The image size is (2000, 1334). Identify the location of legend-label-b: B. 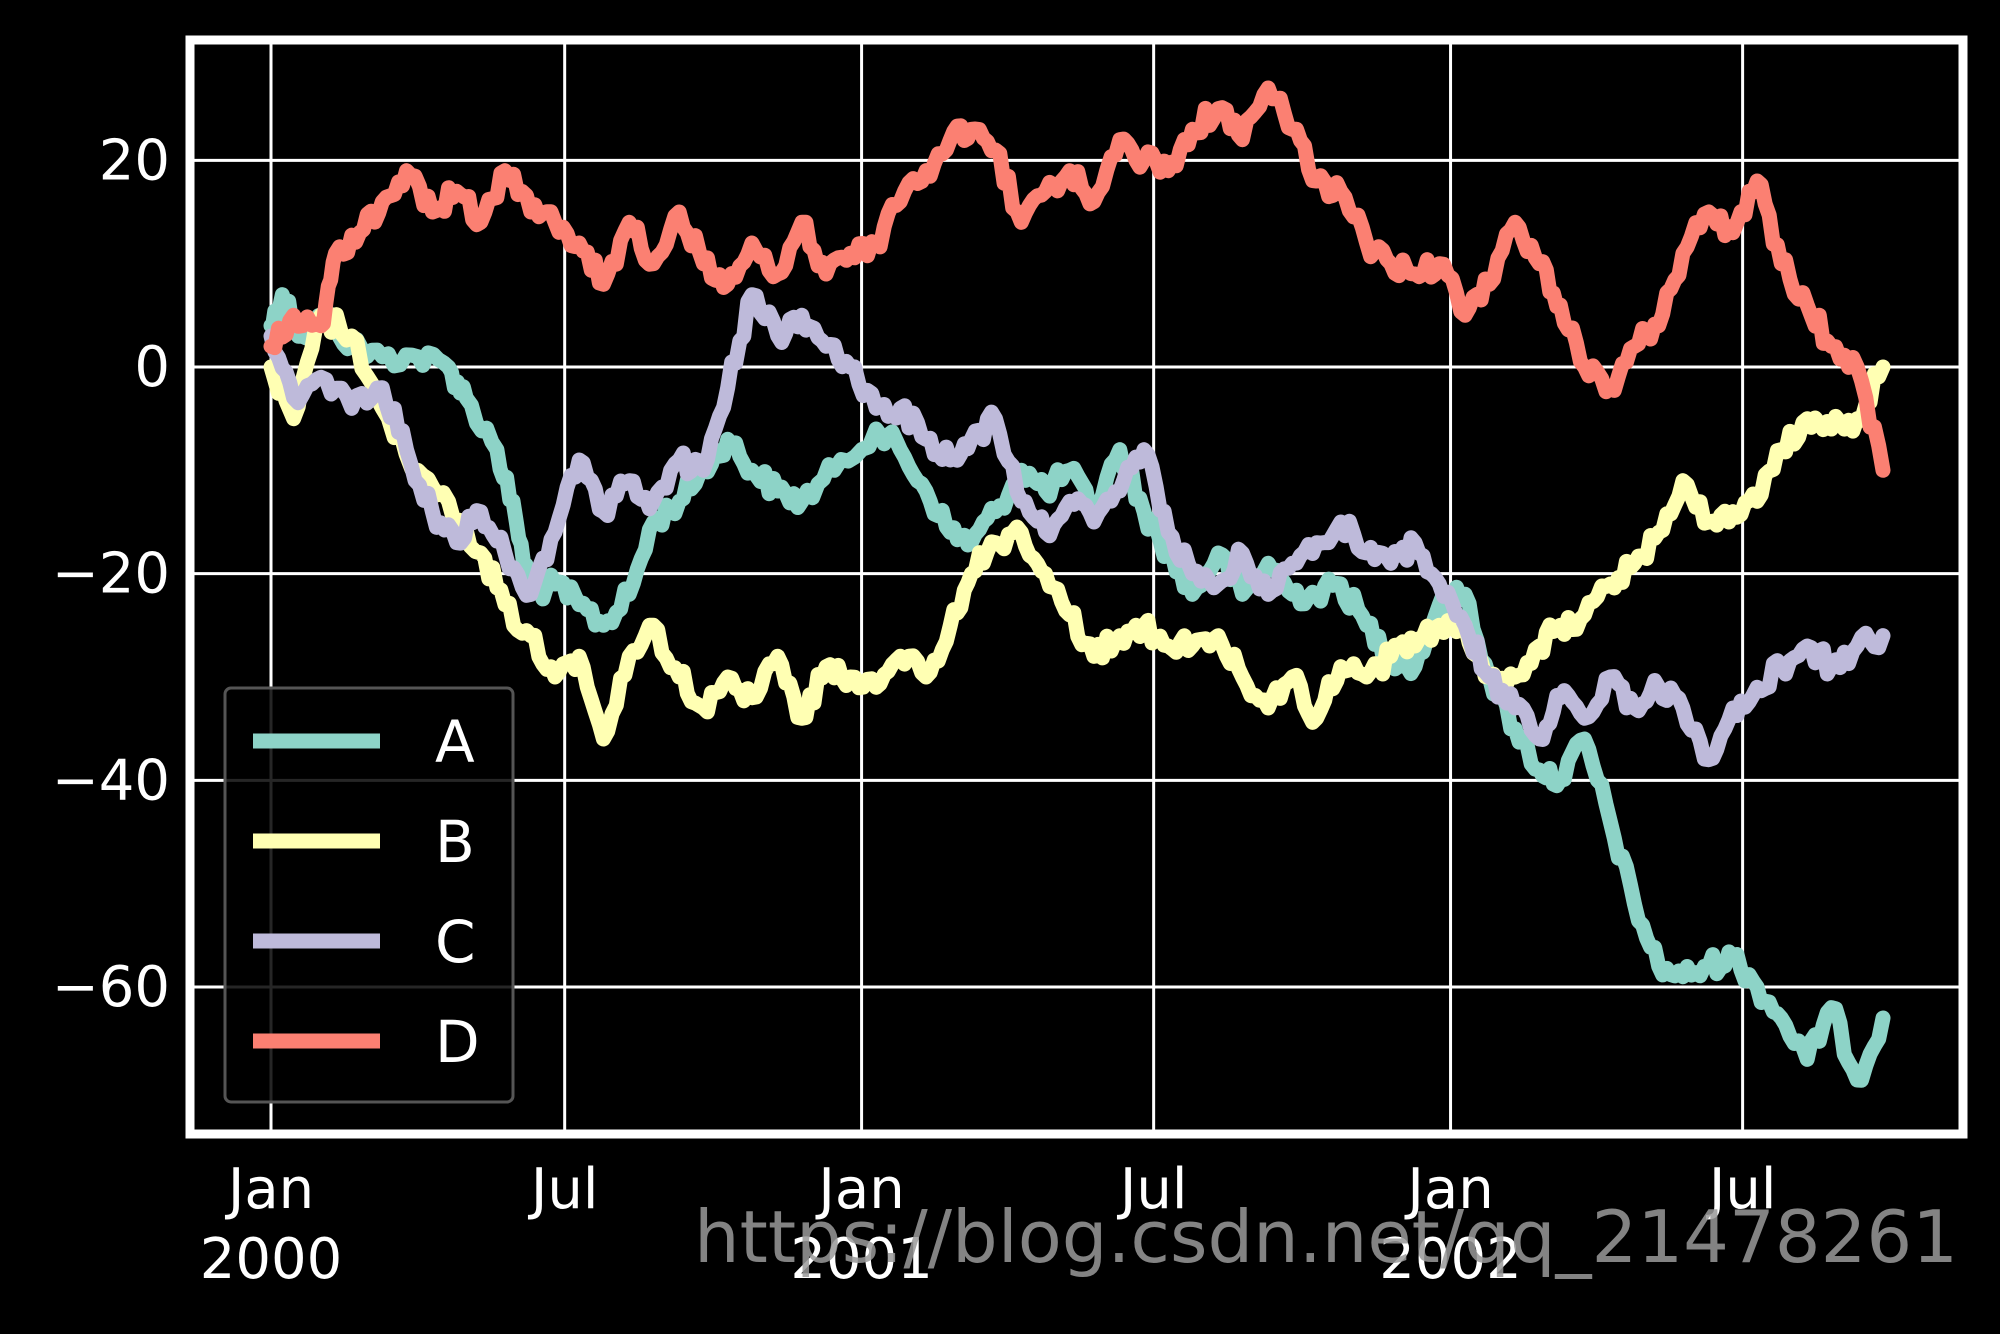
(455, 842).